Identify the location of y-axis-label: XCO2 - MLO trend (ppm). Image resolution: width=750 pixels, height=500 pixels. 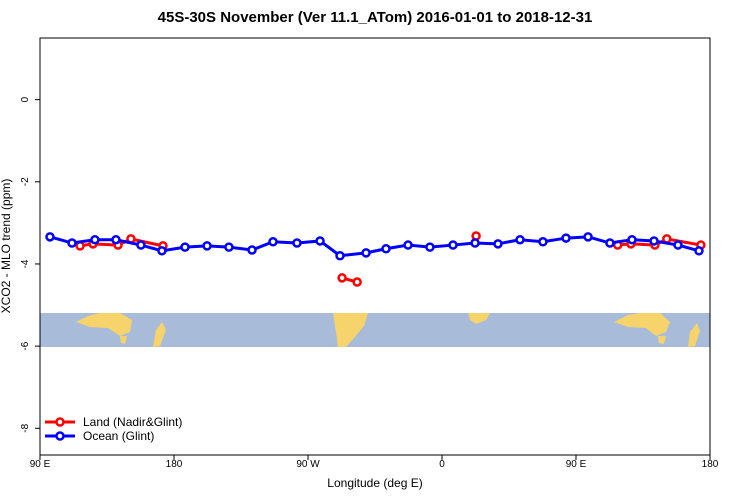
(6, 246).